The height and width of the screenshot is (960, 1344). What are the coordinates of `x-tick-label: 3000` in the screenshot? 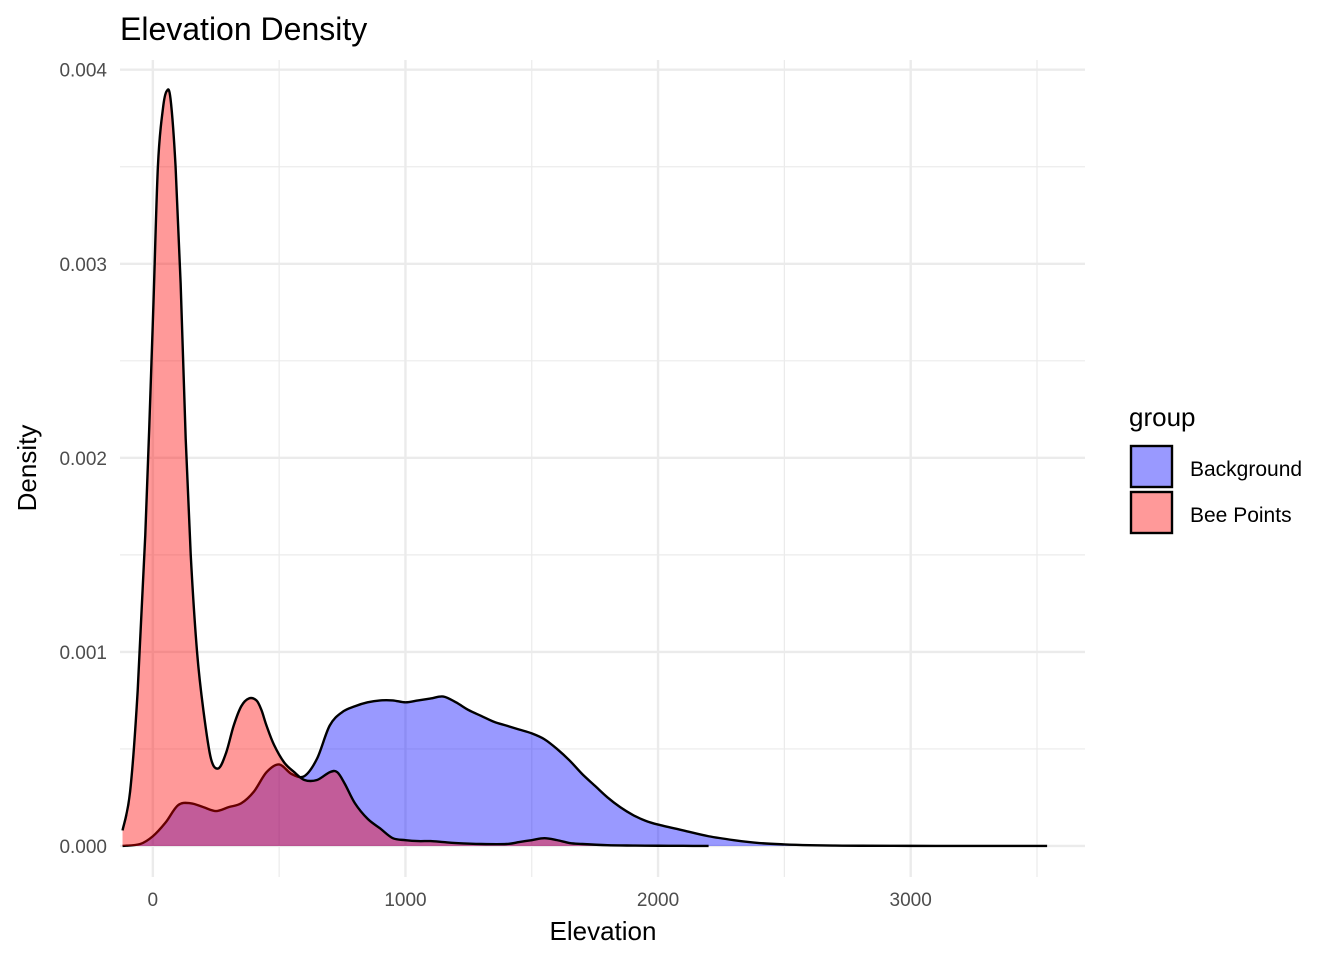 It's located at (911, 900).